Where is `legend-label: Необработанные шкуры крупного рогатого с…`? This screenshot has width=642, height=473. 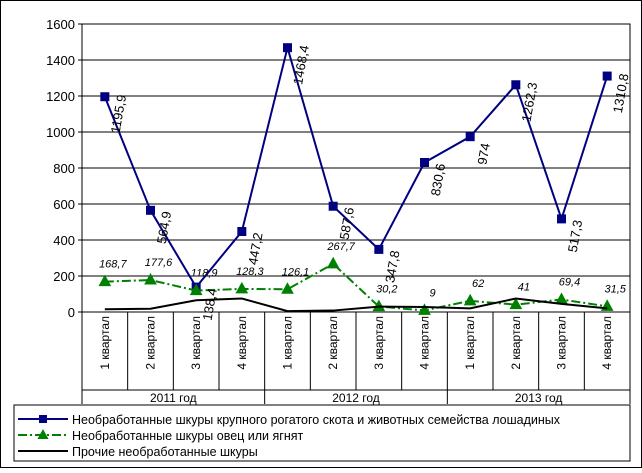 legend-label: Необработанные шкуры крупного рогатого с… is located at coordinates (316, 420).